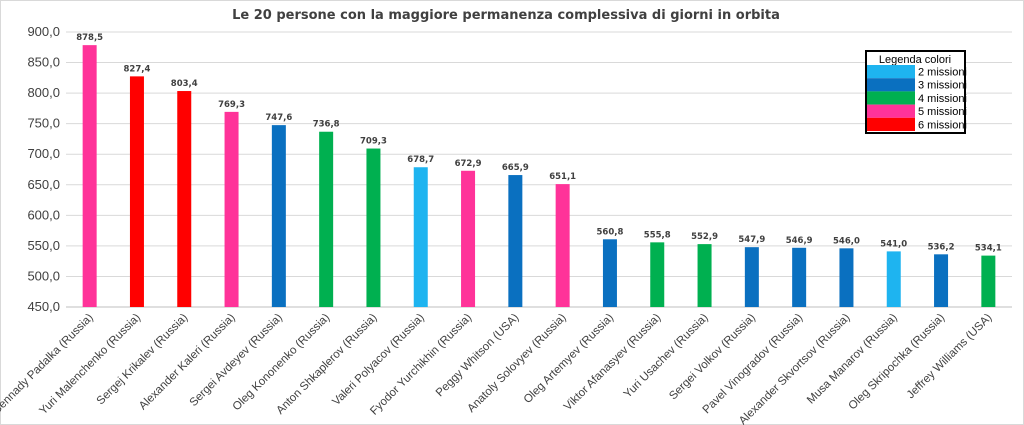 The width and height of the screenshot is (1024, 425). Describe the element at coordinates (852, 359) in the screenshot. I see `x-tick-label: Musa Manarov (Russia)` at that location.